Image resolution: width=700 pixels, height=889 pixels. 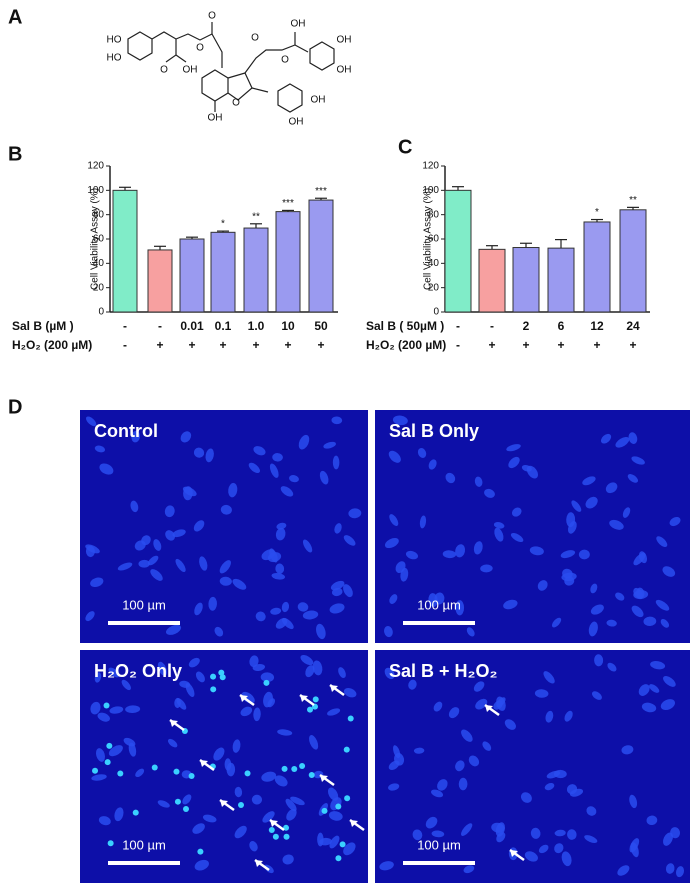 What do you see at coordinates (288, 203) in the screenshot?
I see `significance: ***` at bounding box center [288, 203].